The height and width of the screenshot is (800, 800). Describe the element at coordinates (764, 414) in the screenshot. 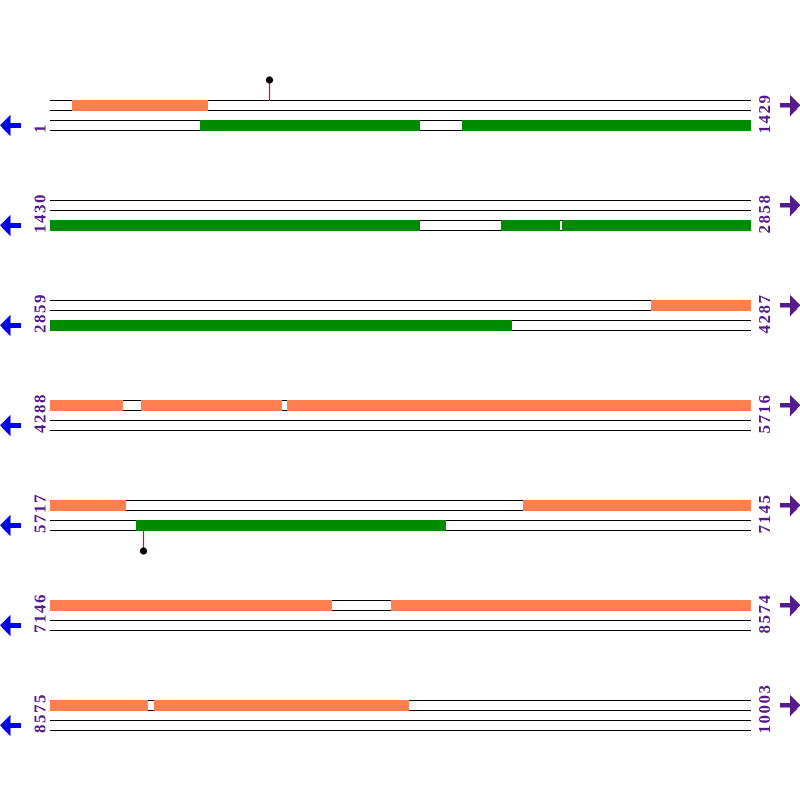

I see `svg-text: 5716` at that location.